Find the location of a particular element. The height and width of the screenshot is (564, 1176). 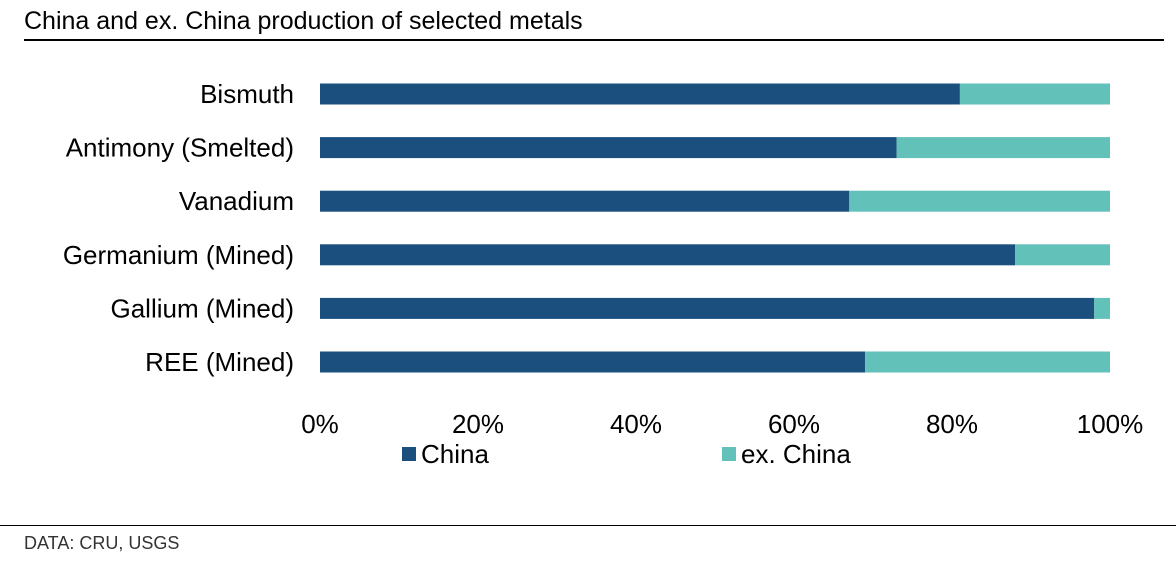

legend: China ex. China is located at coordinates (626, 454).